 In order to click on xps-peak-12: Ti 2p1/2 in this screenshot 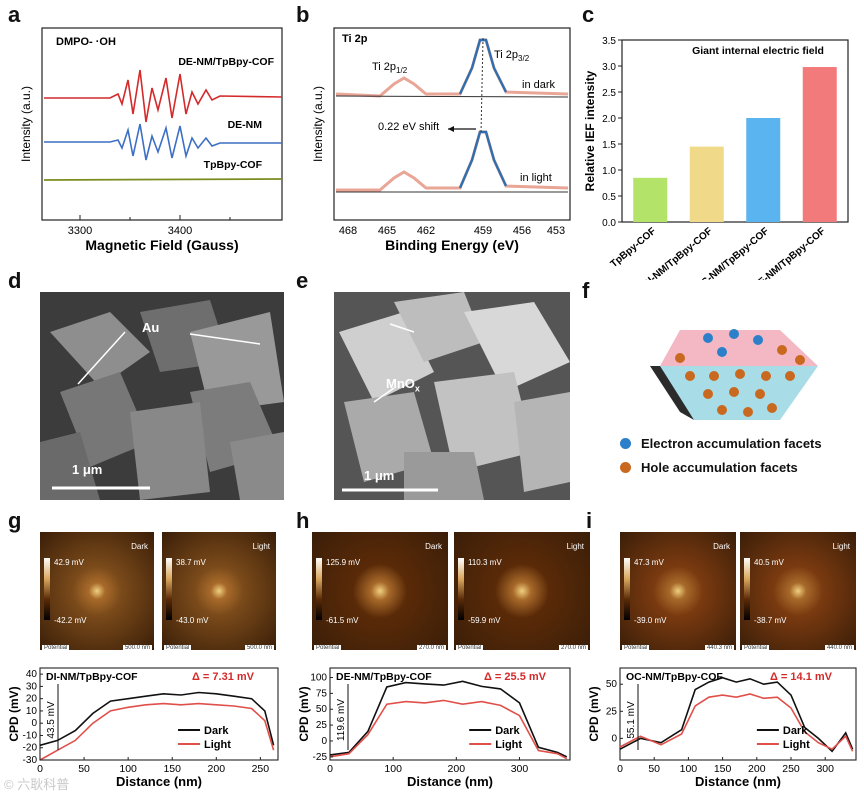, I will do `click(390, 68)`.